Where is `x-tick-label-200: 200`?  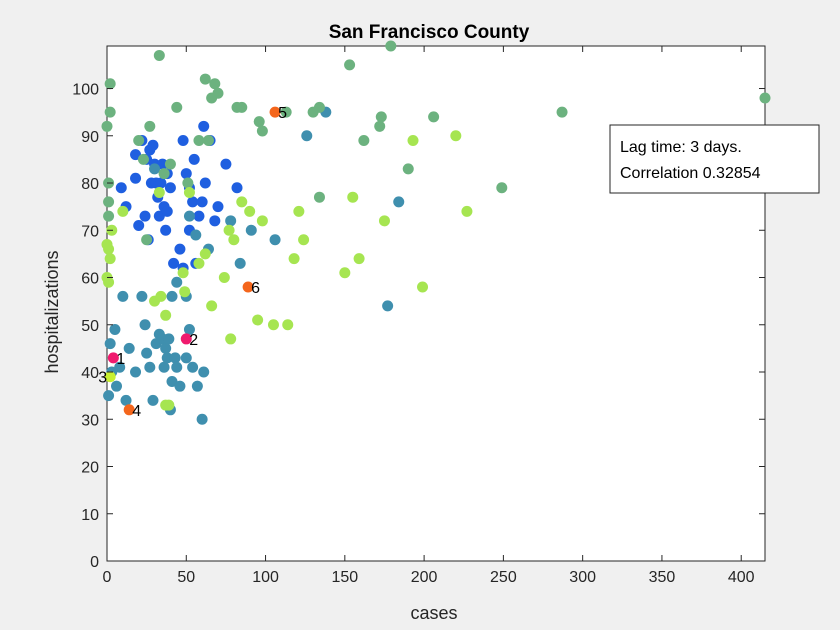
x-tick-label-200: 200 is located at coordinates (424, 577).